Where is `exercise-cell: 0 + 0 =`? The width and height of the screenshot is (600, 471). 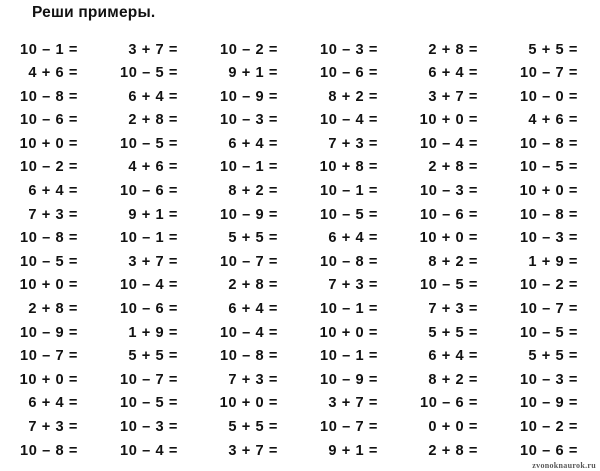
exercise-cell: 0 + 0 = is located at coordinates (453, 427).